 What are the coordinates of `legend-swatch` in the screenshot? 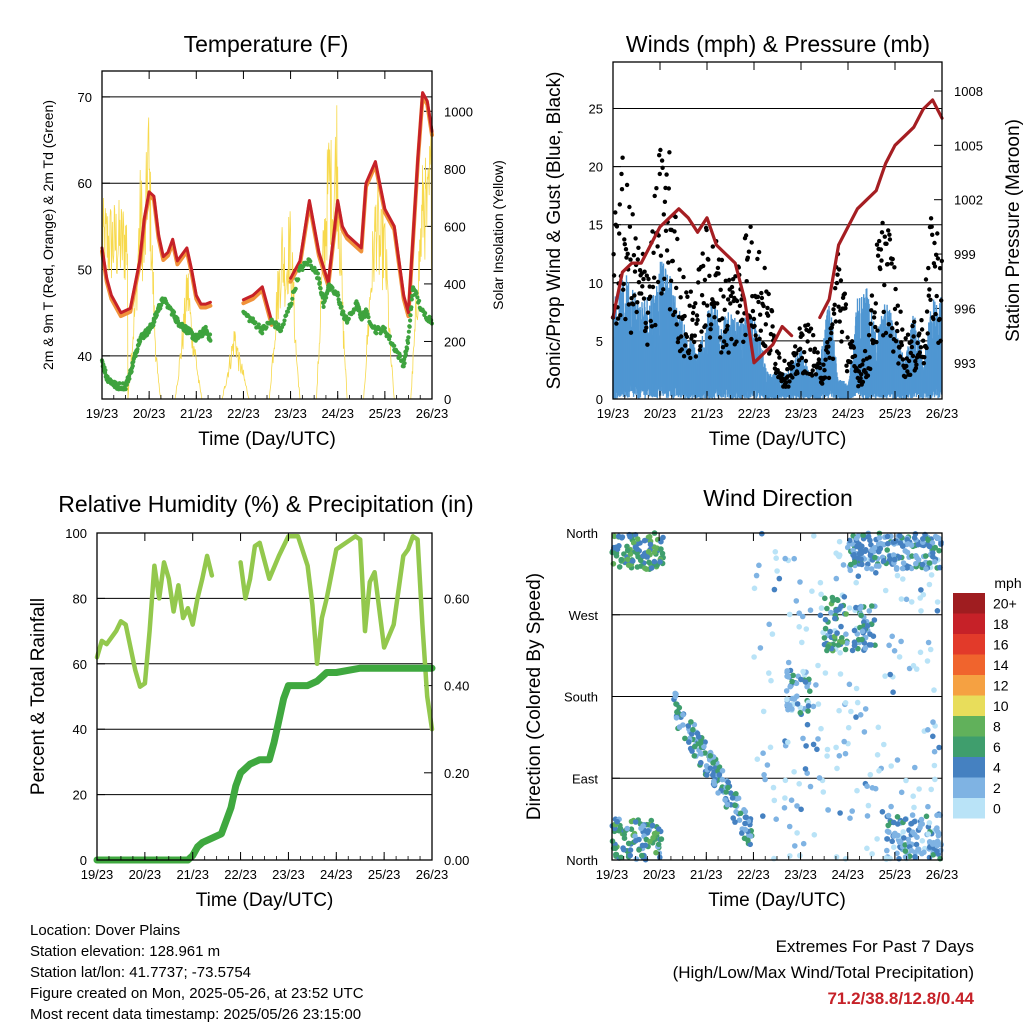 It's located at (969, 664).